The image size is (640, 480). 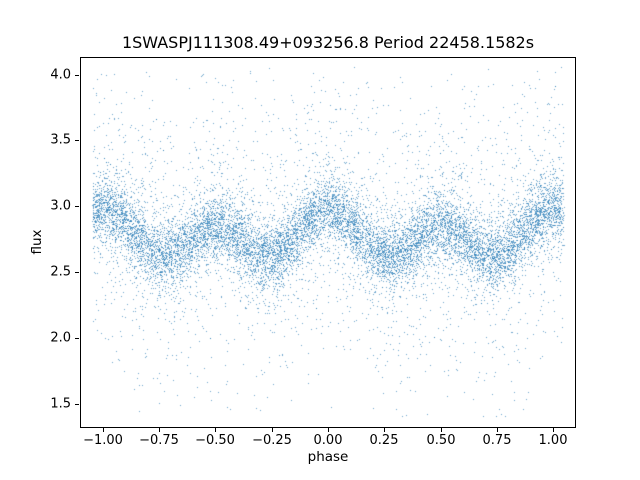 What do you see at coordinates (384, 440) in the screenshot?
I see `x-tick-label: 0.25` at bounding box center [384, 440].